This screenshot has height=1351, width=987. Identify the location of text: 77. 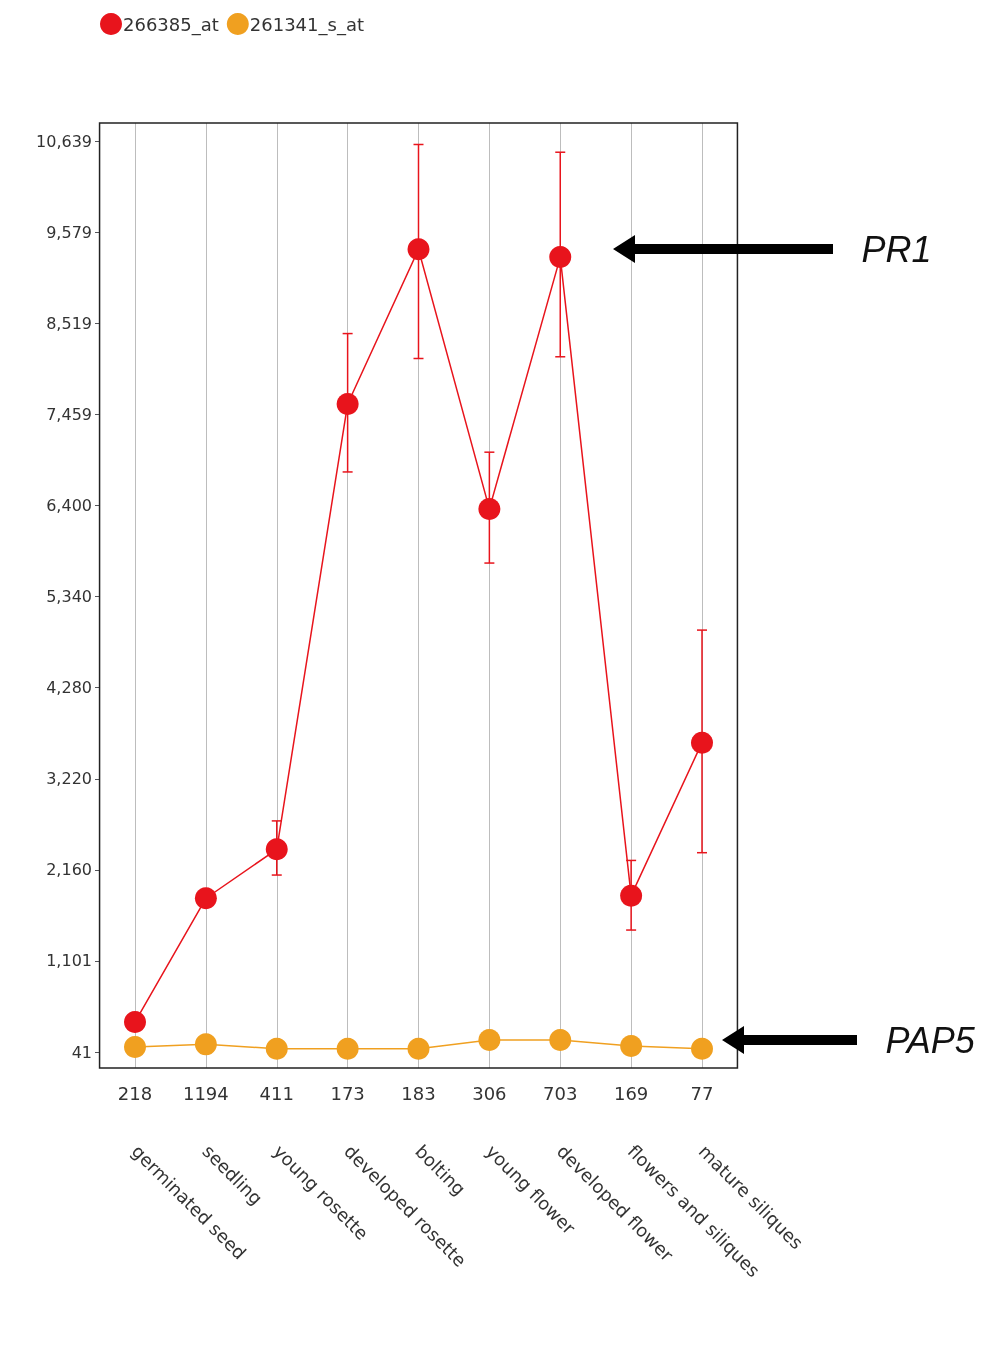
(702, 1093).